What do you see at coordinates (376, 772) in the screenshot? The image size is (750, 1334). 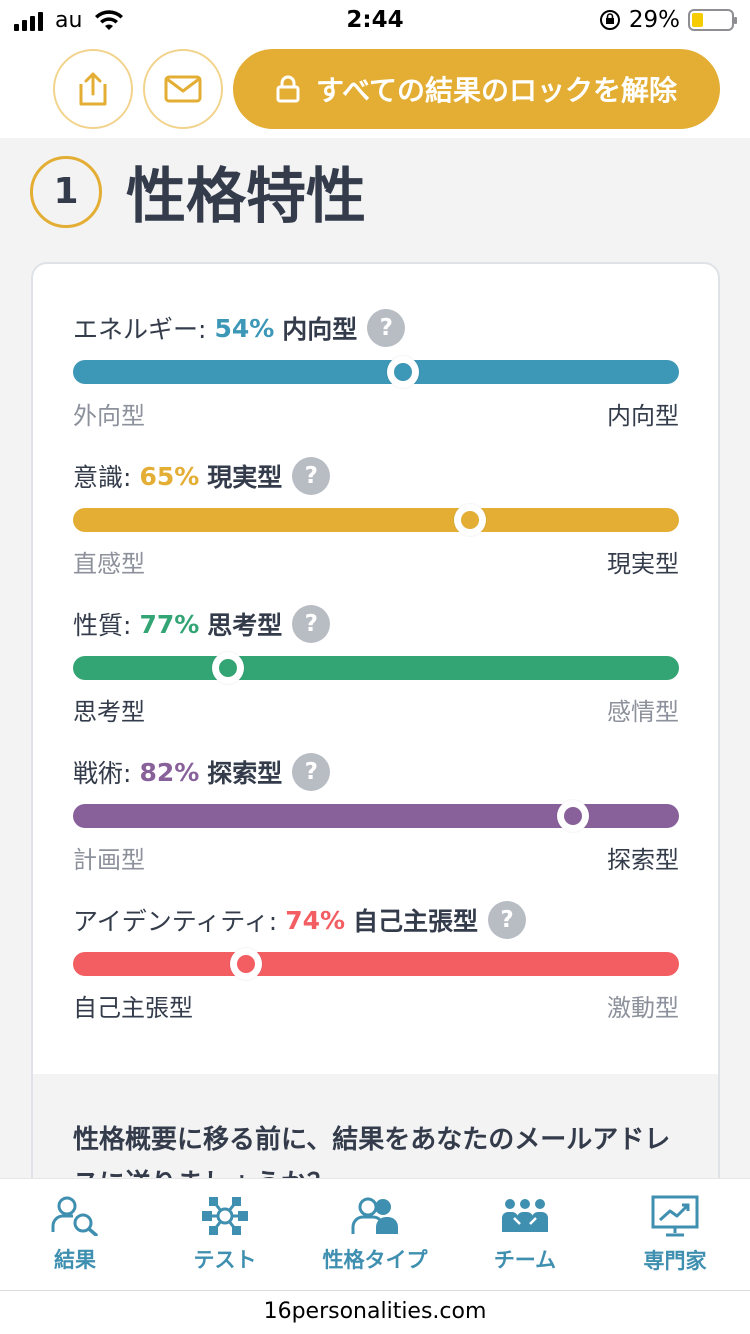 I see `trait-label: 戦術: 82% 探索型?` at bounding box center [376, 772].